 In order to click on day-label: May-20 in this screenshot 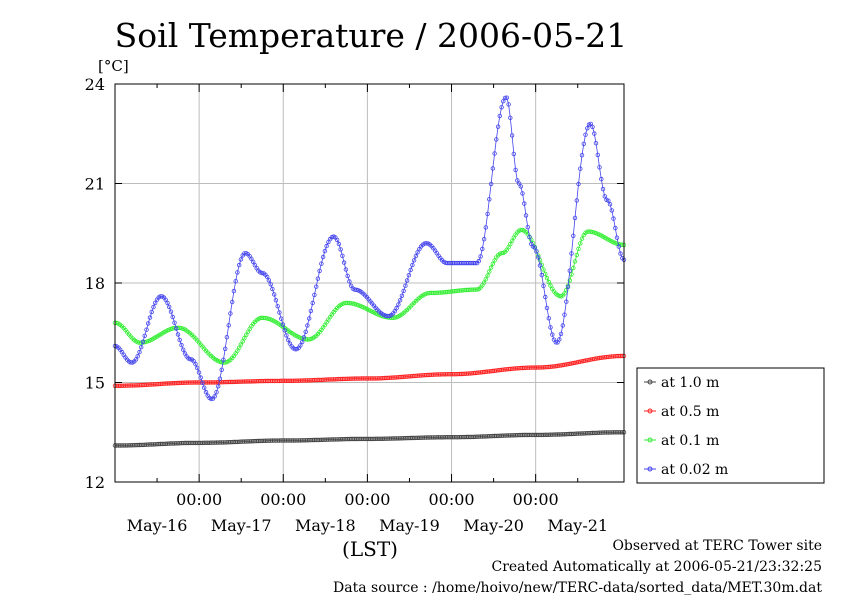, I will do `click(493, 525)`.